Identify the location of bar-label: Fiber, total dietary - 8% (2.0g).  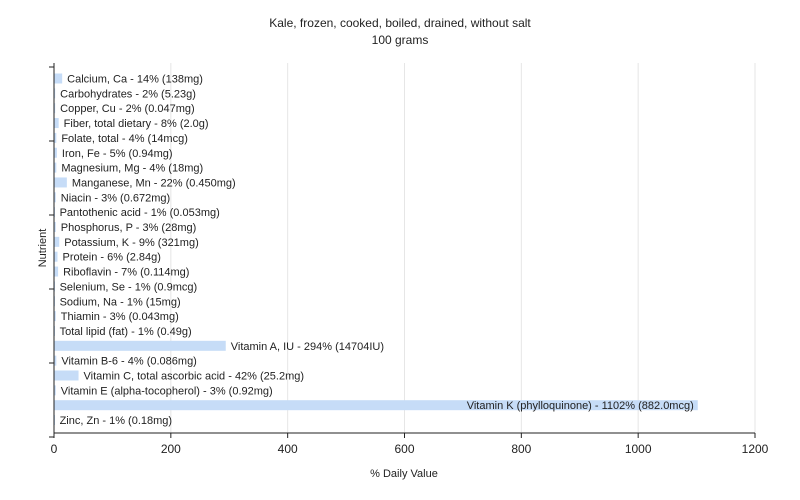
(136, 124).